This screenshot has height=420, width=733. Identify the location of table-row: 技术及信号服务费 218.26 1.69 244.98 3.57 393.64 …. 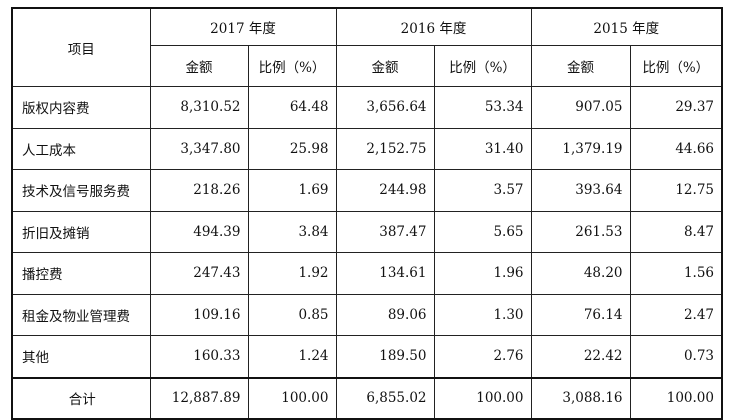
(367, 190).